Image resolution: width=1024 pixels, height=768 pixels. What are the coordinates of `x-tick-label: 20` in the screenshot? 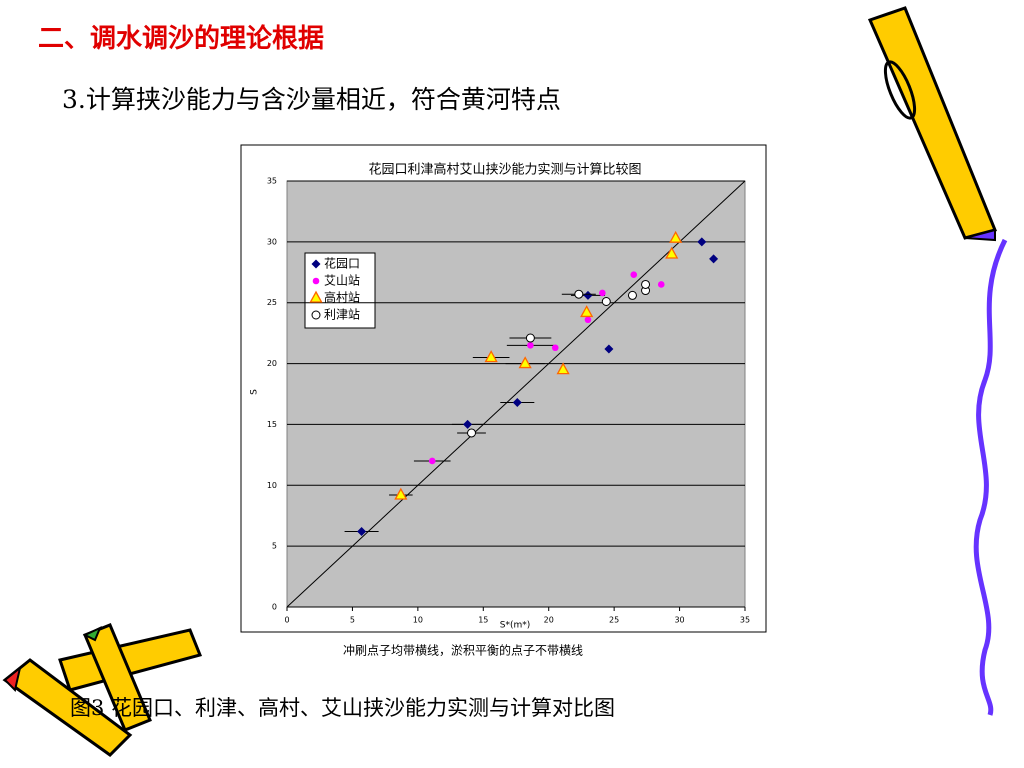 It's located at (549, 620).